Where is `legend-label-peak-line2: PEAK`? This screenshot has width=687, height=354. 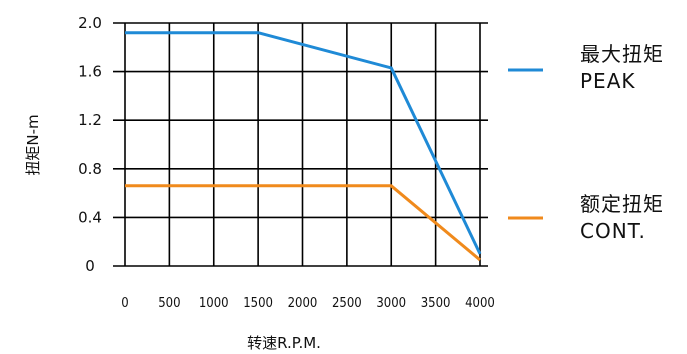
legend-label-peak-line2: PEAK is located at coordinates (608, 81).